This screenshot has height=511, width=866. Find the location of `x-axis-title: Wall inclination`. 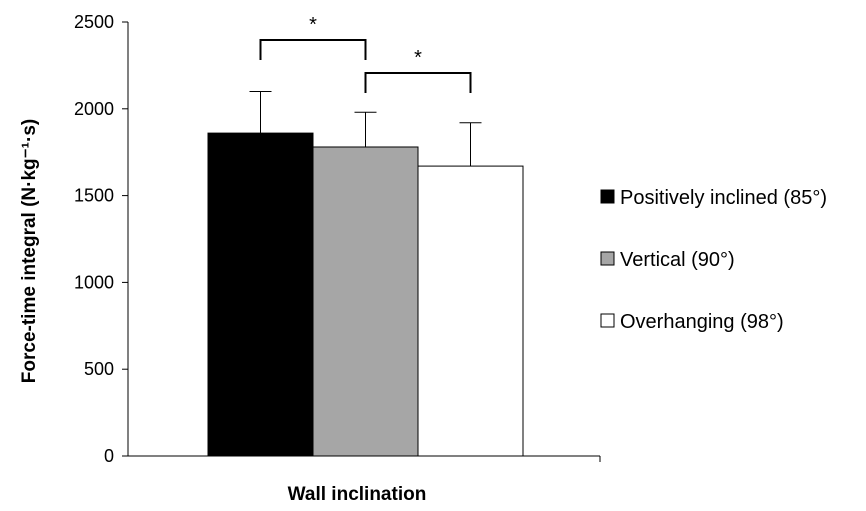

x-axis-title: Wall inclination is located at coordinates (357, 494).